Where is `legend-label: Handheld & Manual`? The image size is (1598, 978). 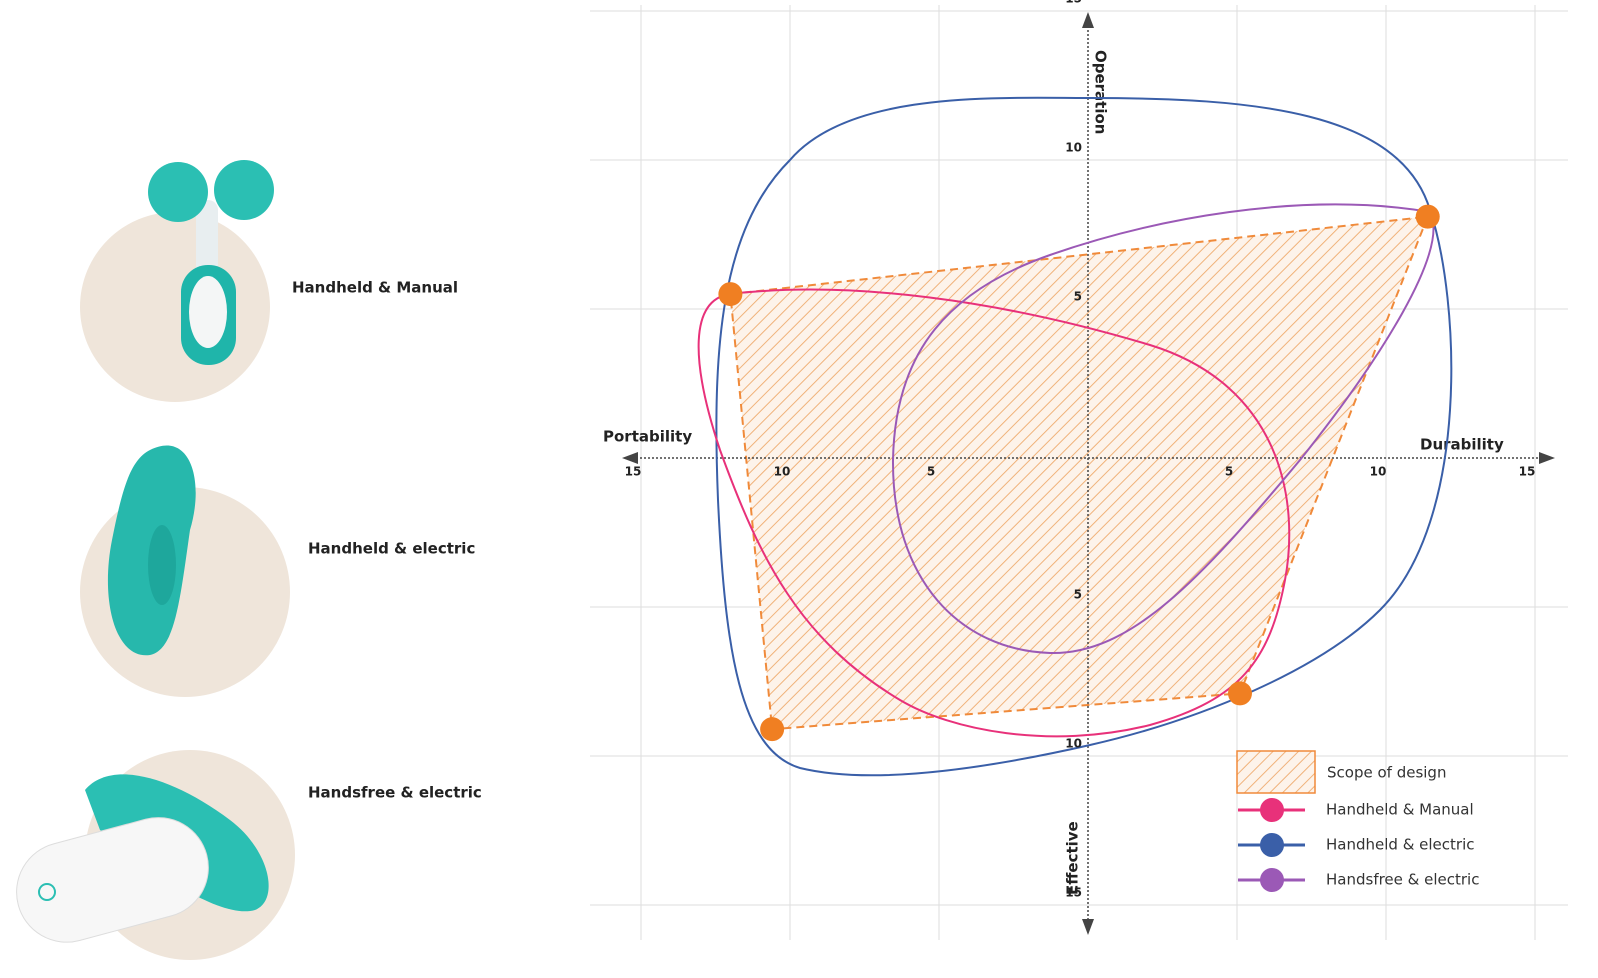
legend-label: Handheld & Manual is located at coordinates (1400, 810).